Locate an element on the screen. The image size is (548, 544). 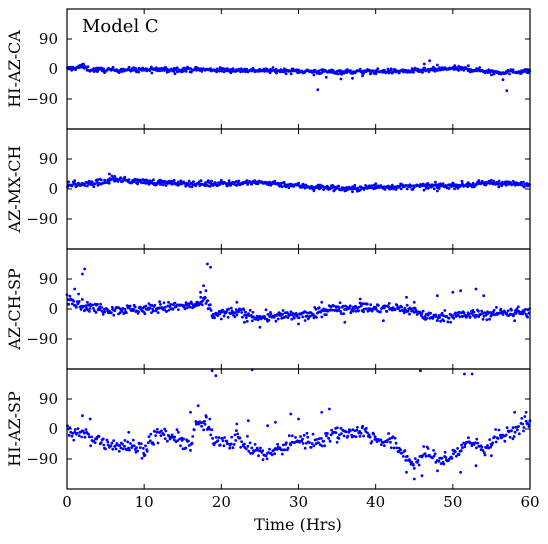
y-tick-label: −90 is located at coordinates (42, 459).